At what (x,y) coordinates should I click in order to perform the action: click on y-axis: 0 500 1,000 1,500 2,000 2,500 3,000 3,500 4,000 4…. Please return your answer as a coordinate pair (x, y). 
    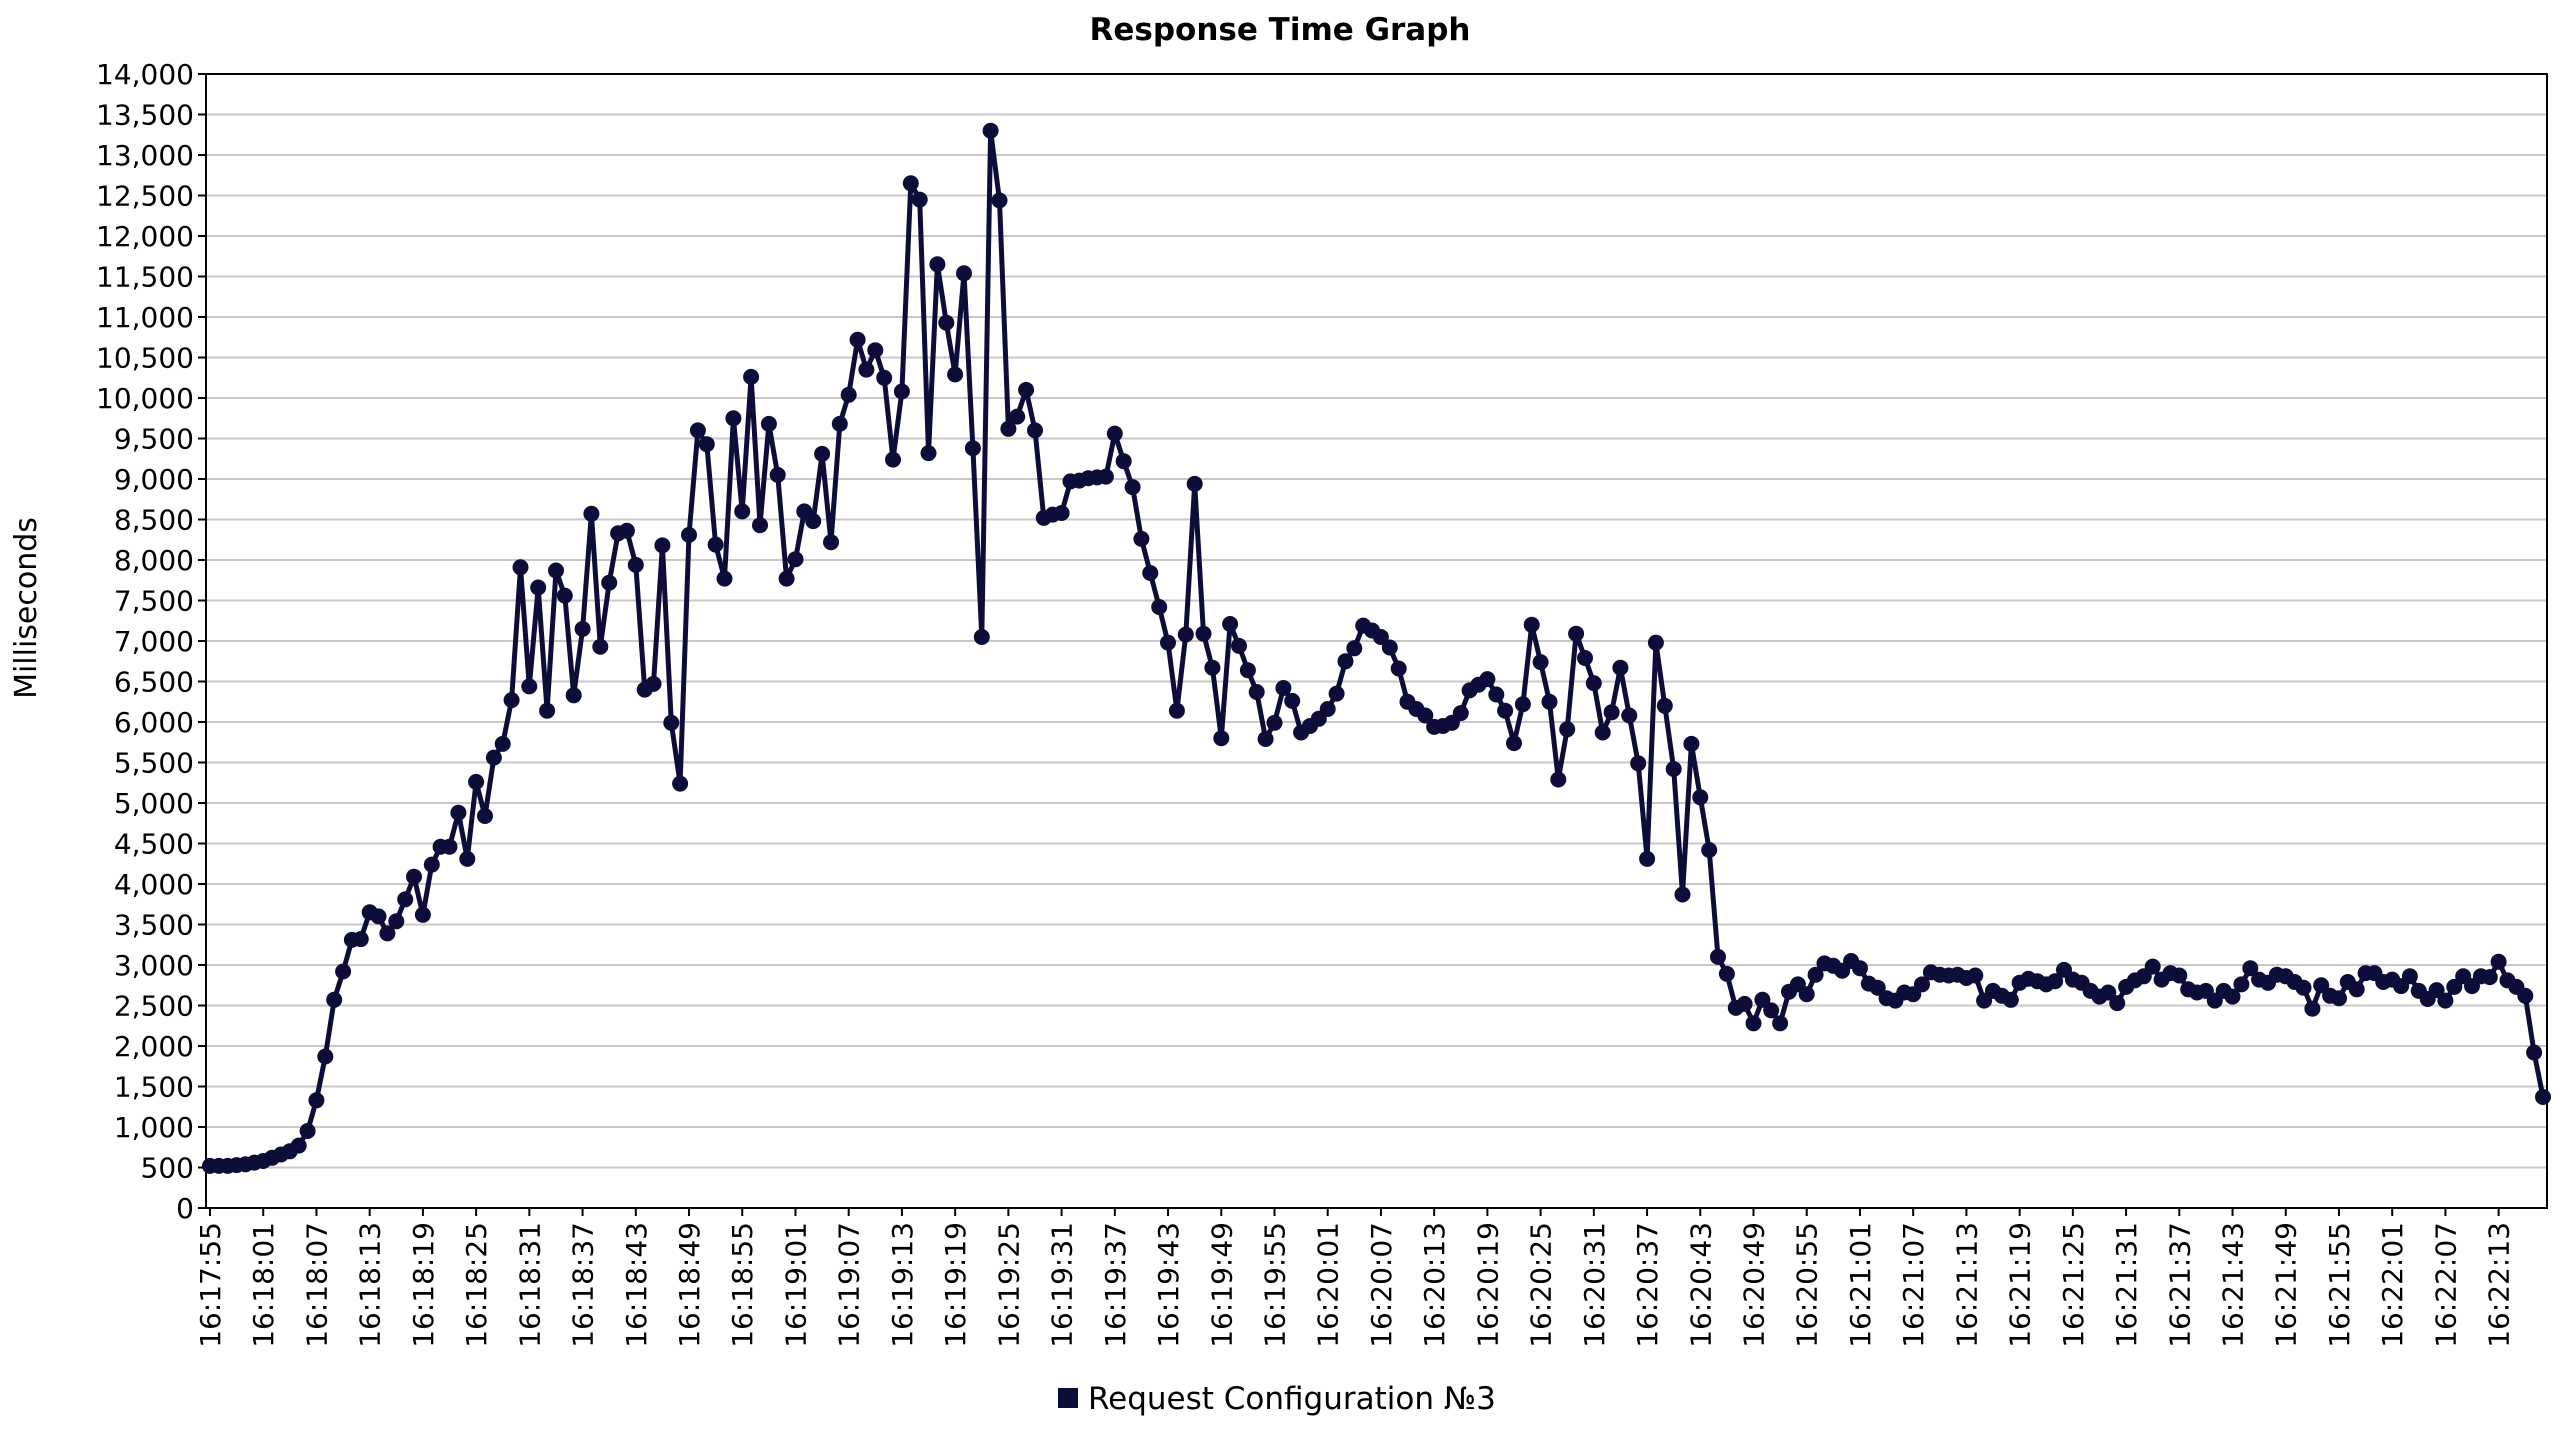
    Looking at the image, I should click on (151, 641).